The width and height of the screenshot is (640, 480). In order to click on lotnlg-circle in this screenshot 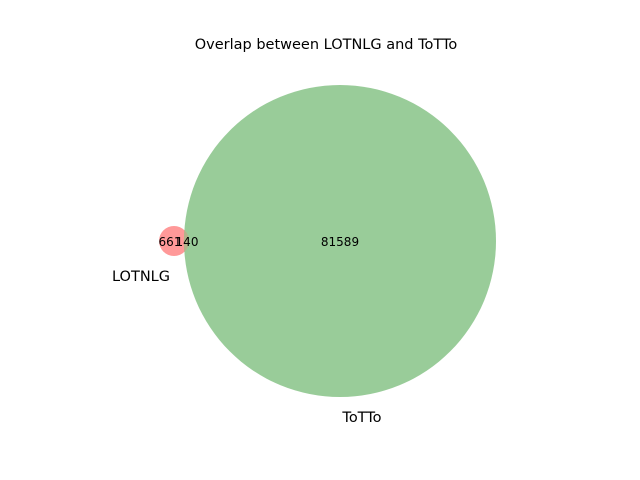, I will do `click(174, 241)`.